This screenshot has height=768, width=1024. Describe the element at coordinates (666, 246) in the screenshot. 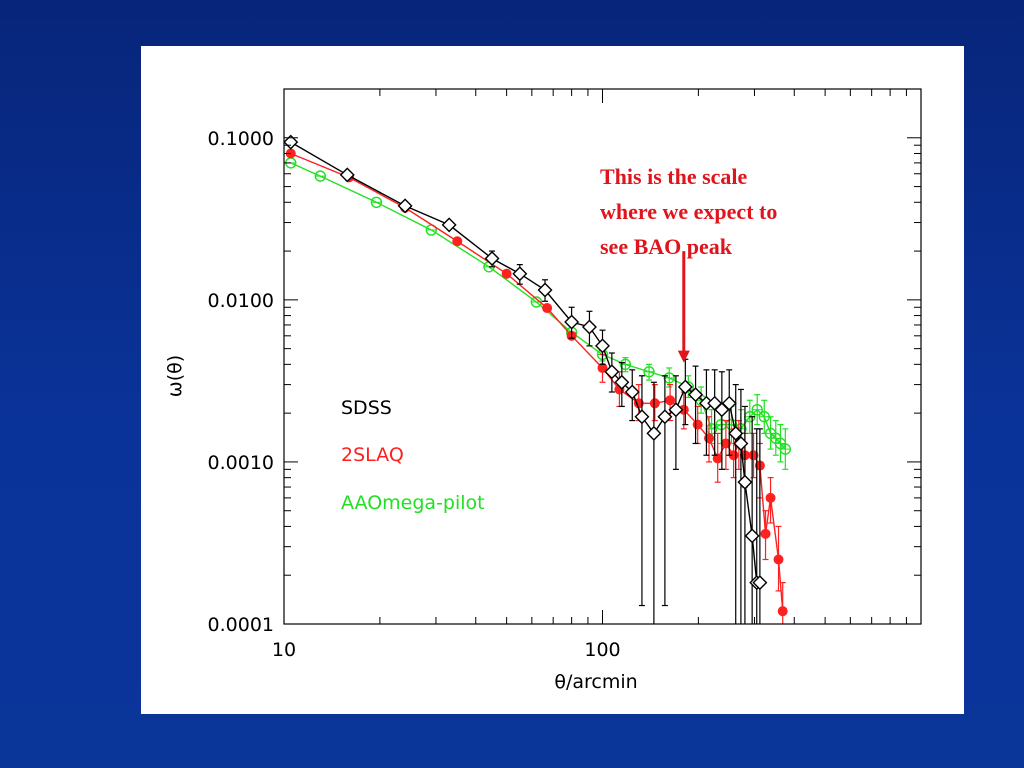

I see `annotation-line-3: see BAO peak` at that location.